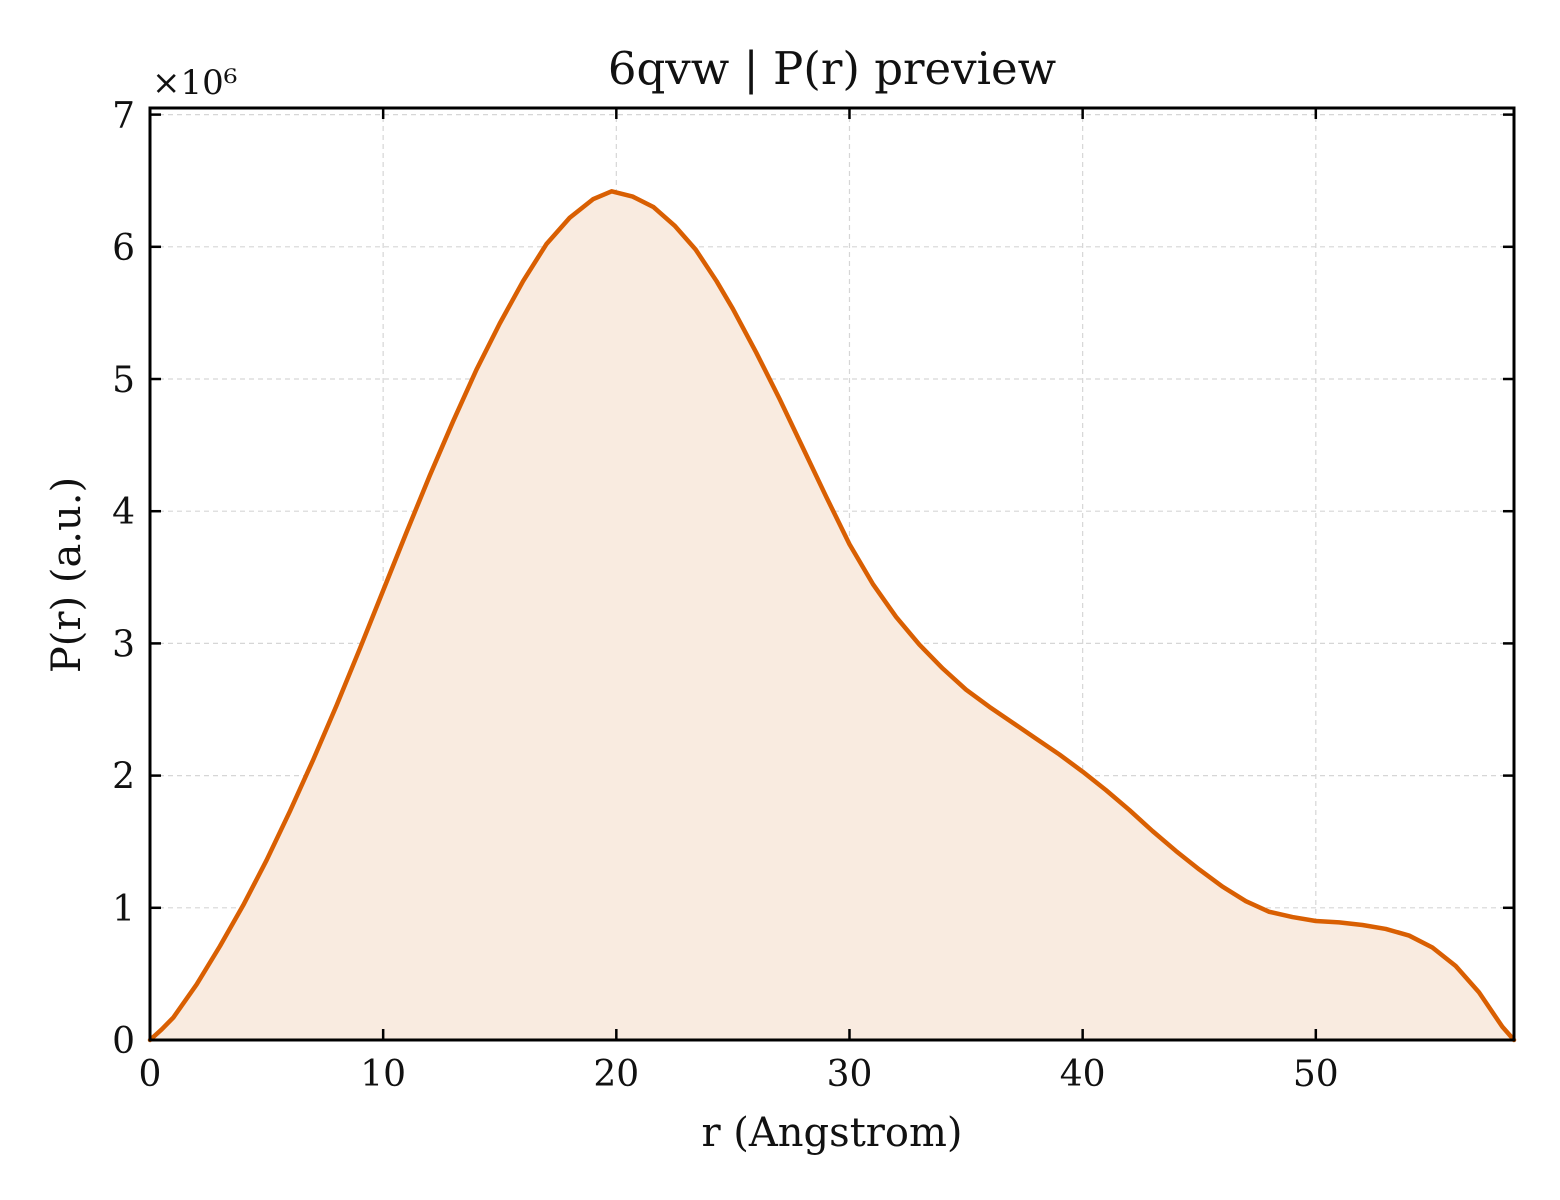 The width and height of the screenshot is (1560, 1200). I want to click on chart-title: 6qvw | P(r) preview, so click(832, 68).